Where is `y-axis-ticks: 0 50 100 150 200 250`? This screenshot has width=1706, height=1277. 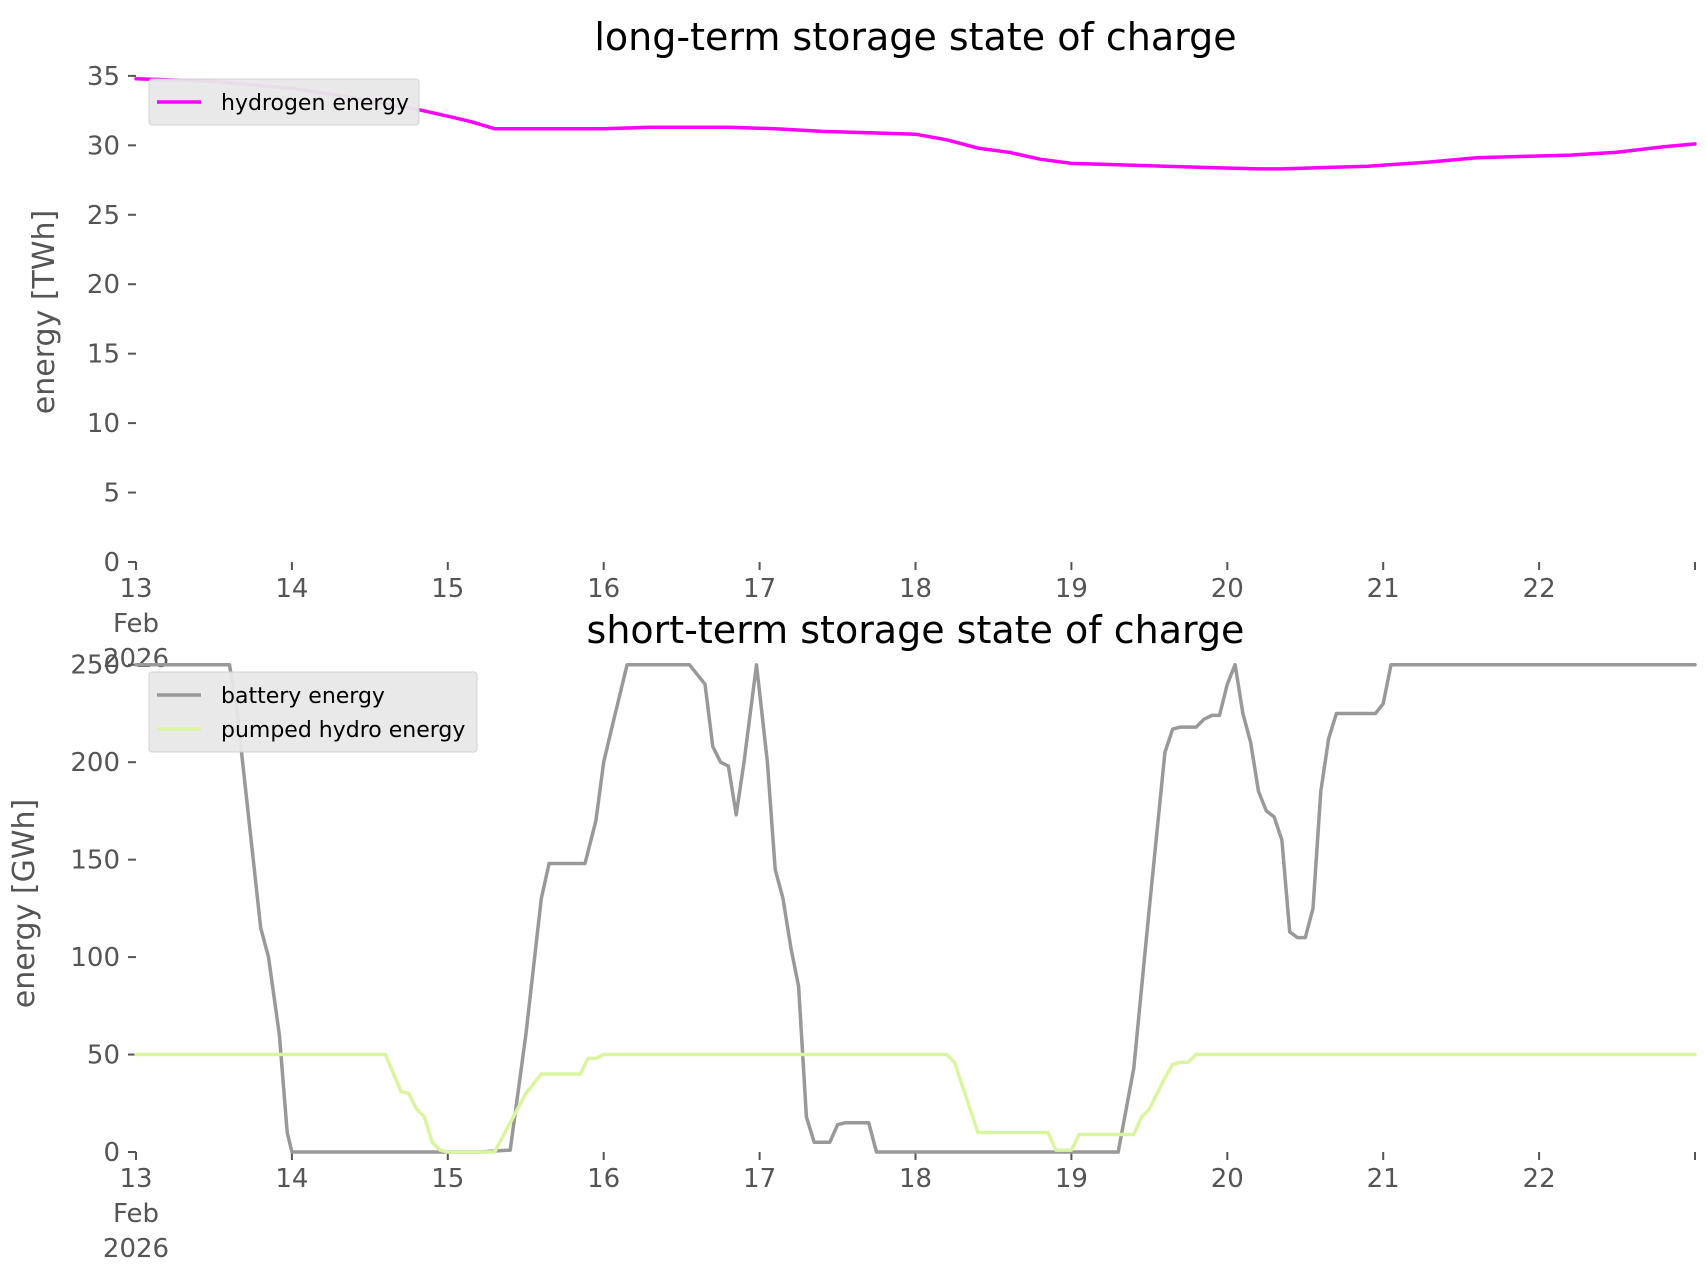
y-axis-ticks: 0 50 100 150 200 250 is located at coordinates (103, 909).